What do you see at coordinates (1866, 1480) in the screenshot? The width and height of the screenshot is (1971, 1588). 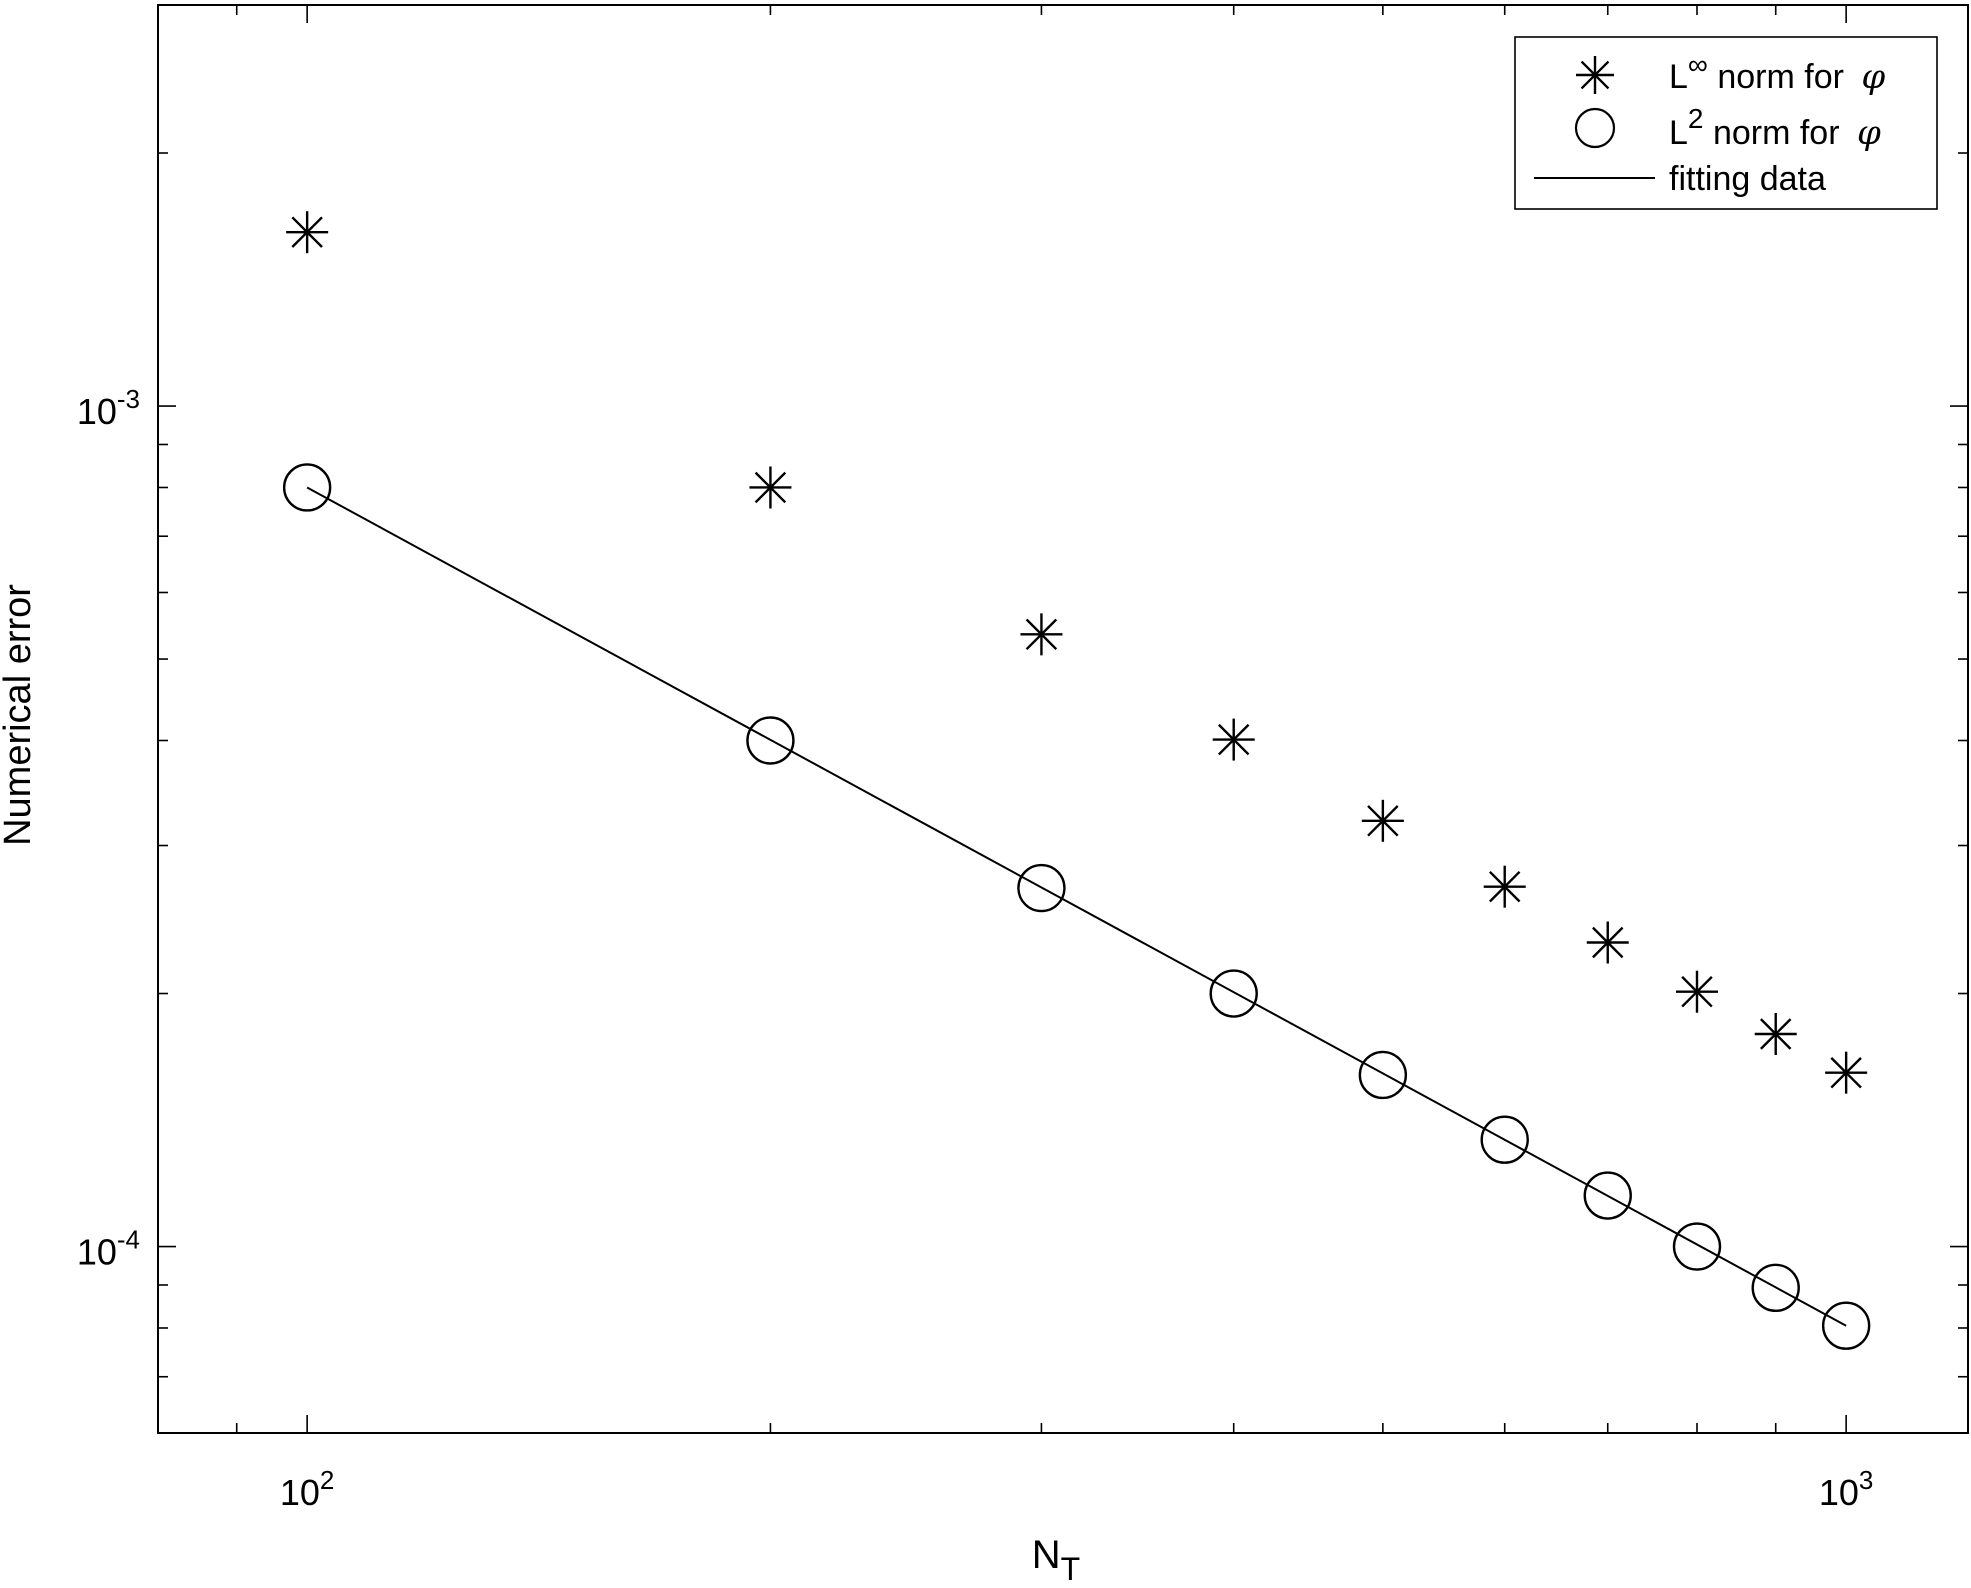 I see `x-tick-label-exponent: 3` at bounding box center [1866, 1480].